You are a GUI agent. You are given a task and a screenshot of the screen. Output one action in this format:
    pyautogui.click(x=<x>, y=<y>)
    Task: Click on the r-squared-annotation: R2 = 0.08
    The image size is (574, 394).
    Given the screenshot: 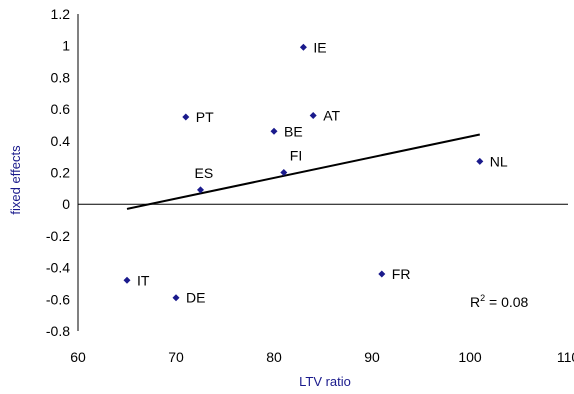 What is the action you would take?
    pyautogui.click(x=499, y=301)
    